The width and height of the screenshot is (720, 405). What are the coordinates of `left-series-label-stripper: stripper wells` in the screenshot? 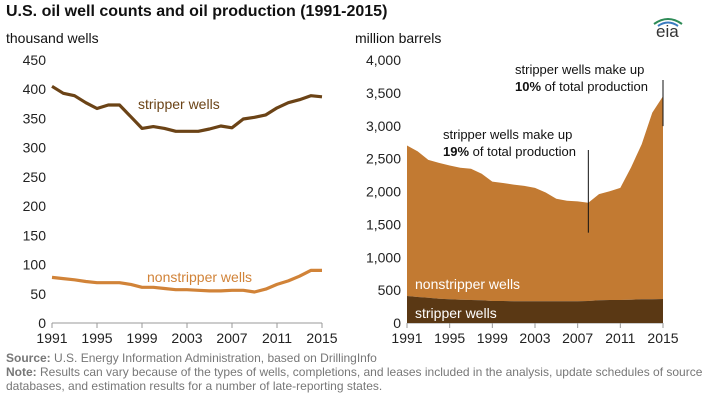 It's located at (179, 104).